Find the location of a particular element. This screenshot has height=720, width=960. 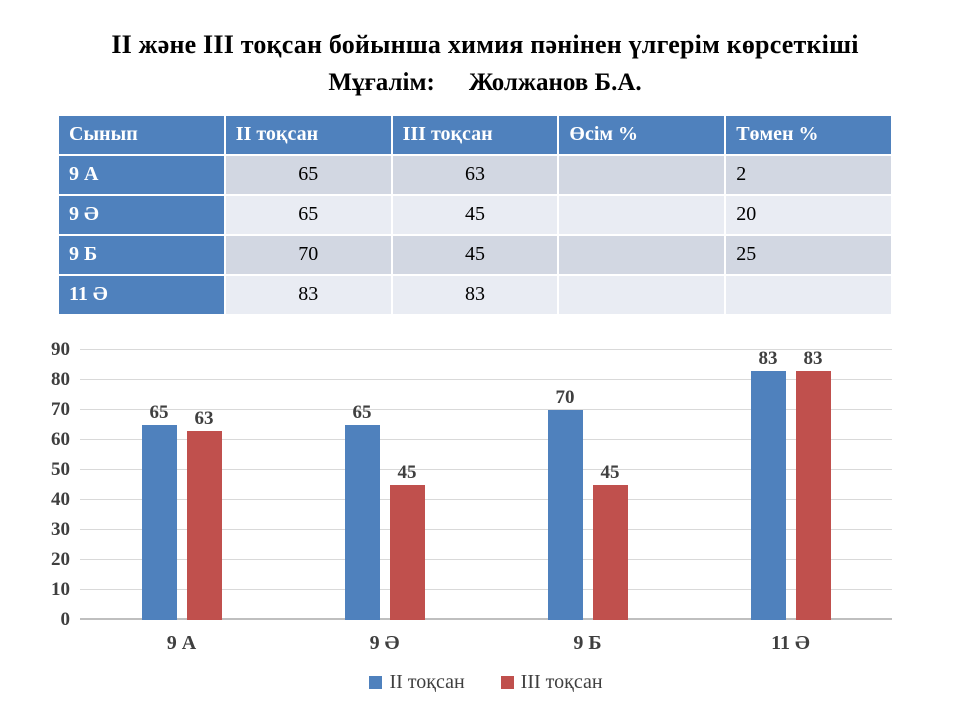

bar-group: 83 83 is located at coordinates (790, 484).